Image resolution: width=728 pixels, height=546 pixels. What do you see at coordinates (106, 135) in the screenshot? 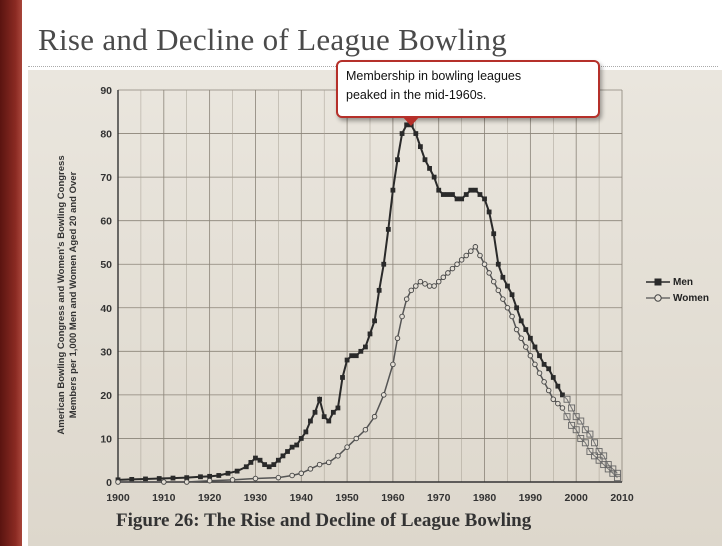
I see `y-tick-label: 80` at bounding box center [106, 135].